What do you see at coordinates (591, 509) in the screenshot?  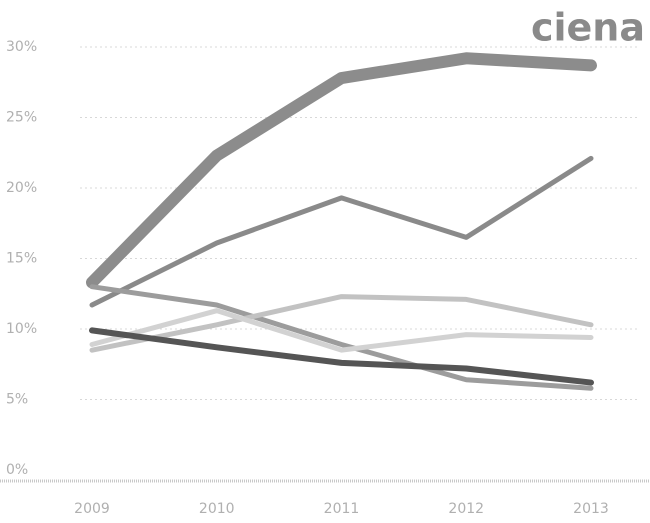 I see `x-tick-label: 2013` at bounding box center [591, 509].